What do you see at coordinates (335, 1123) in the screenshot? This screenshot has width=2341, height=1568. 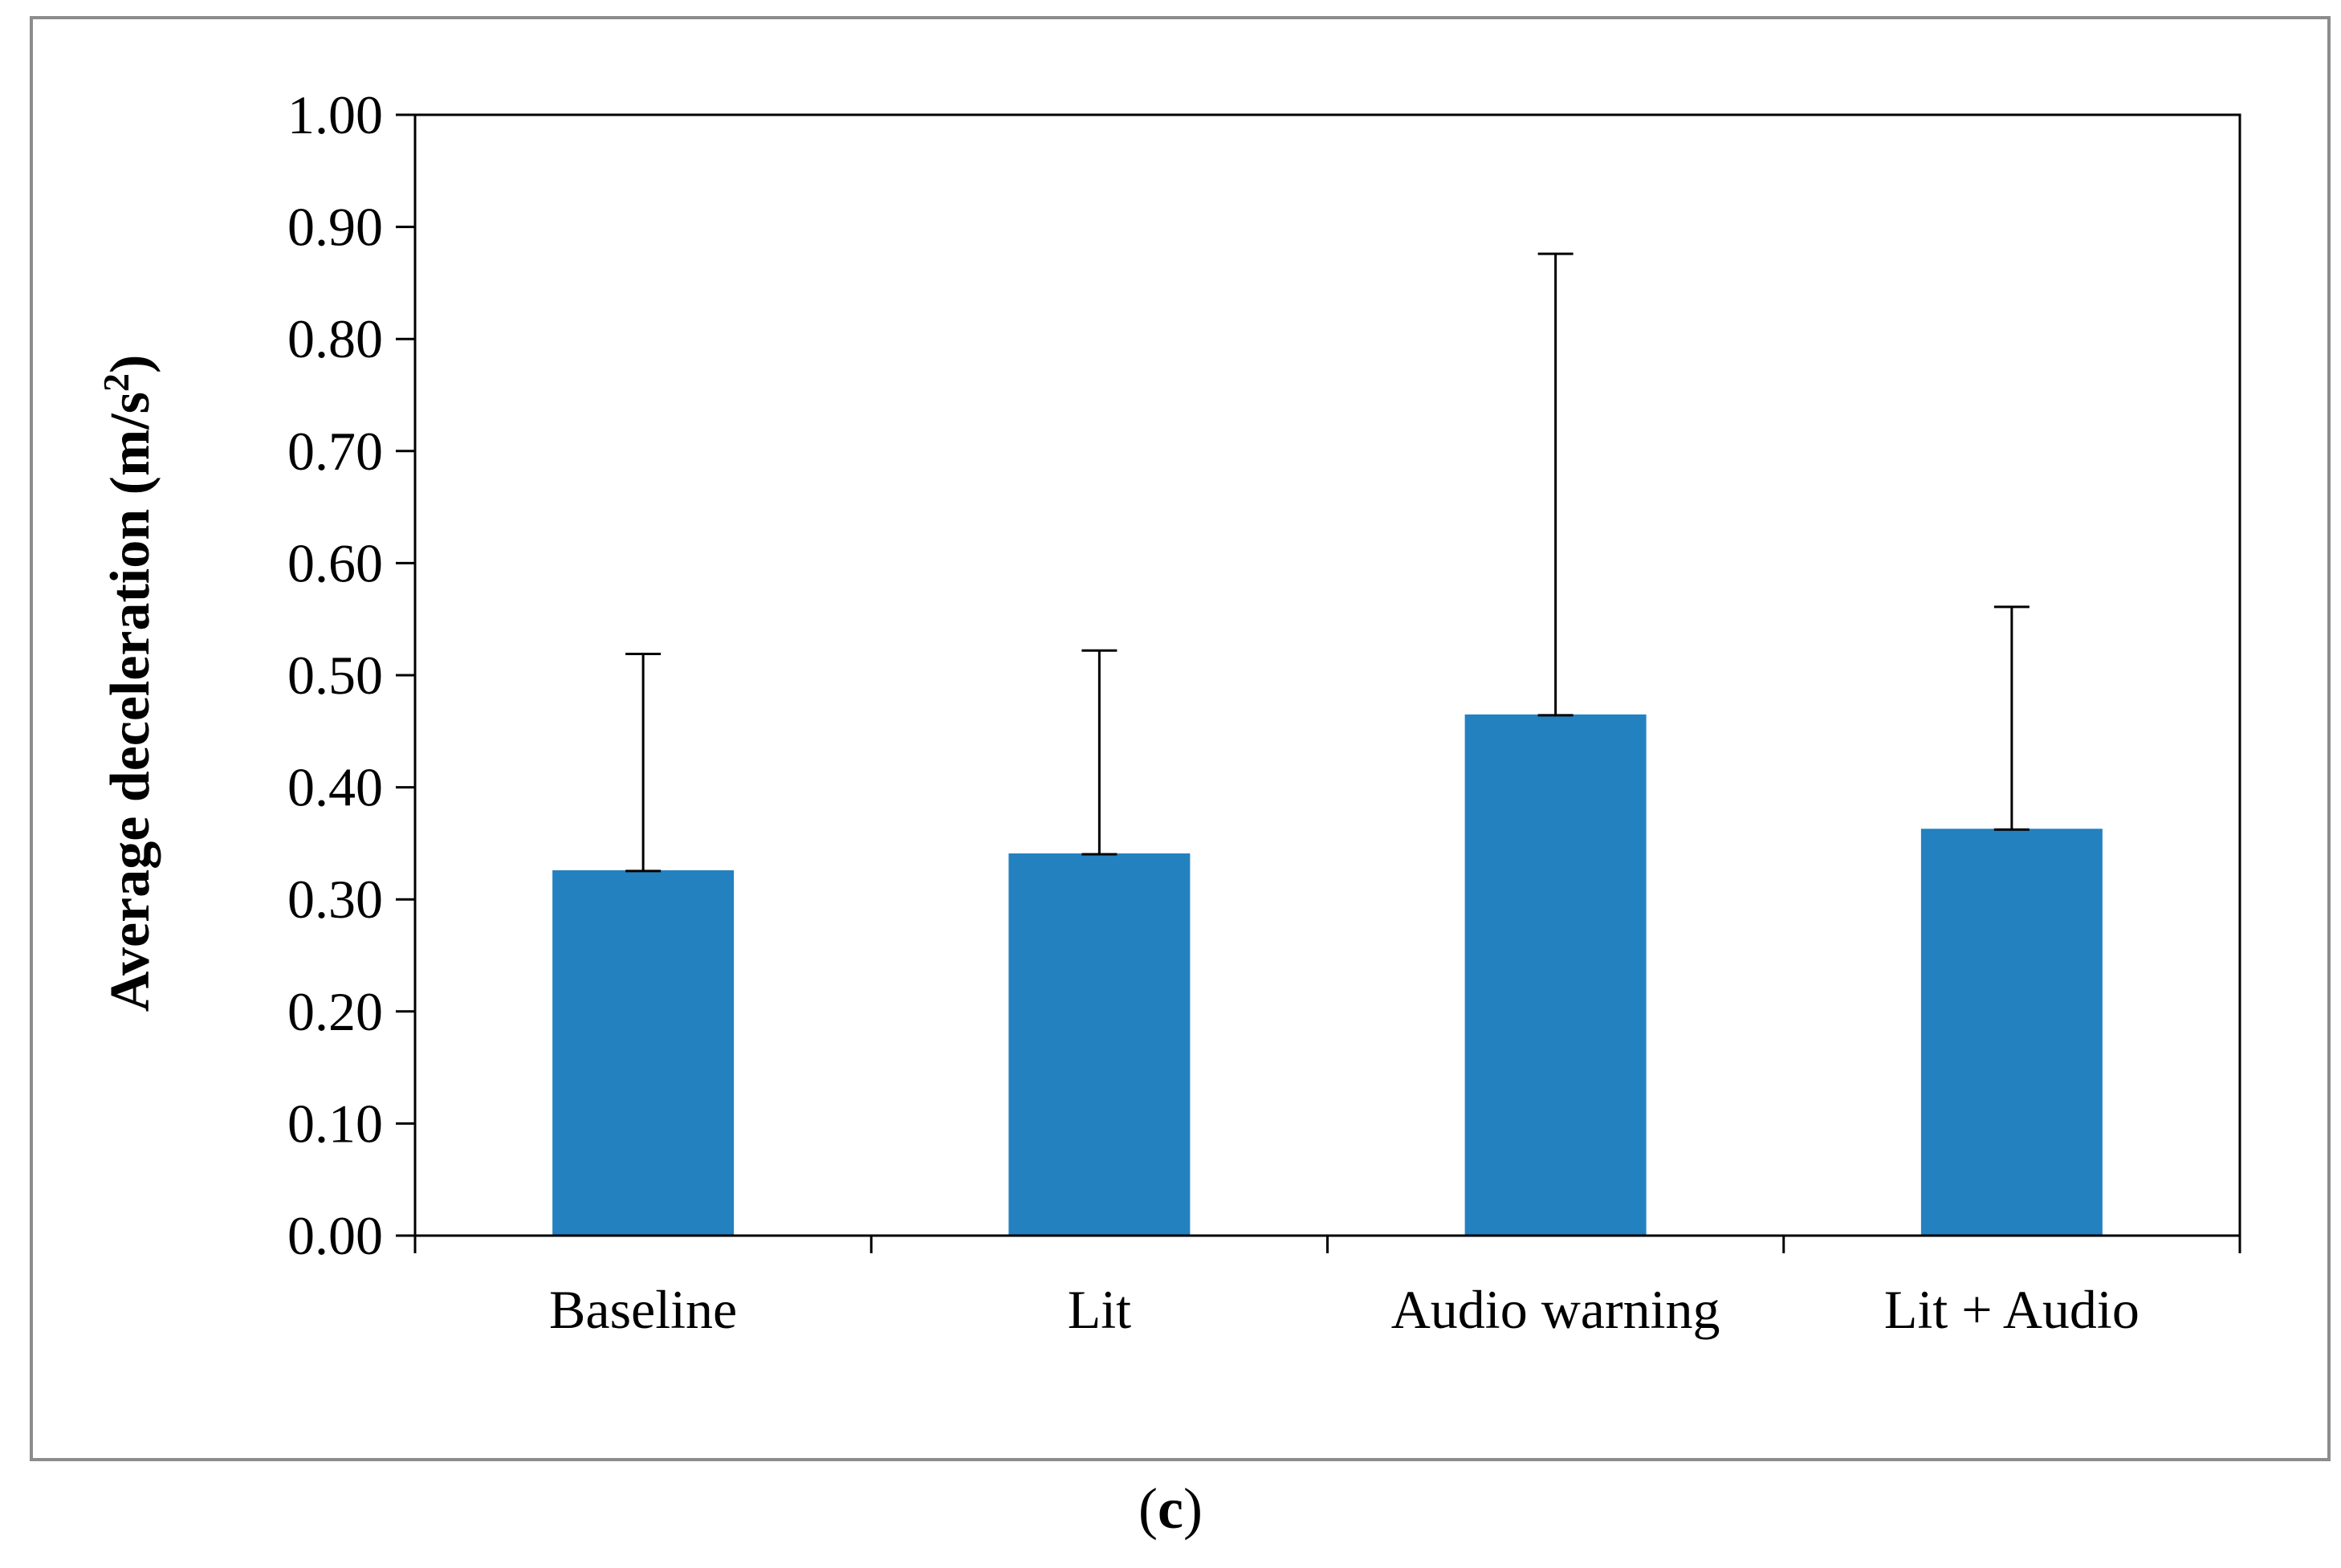 I see `y-tick-label: 0.10` at bounding box center [335, 1123].